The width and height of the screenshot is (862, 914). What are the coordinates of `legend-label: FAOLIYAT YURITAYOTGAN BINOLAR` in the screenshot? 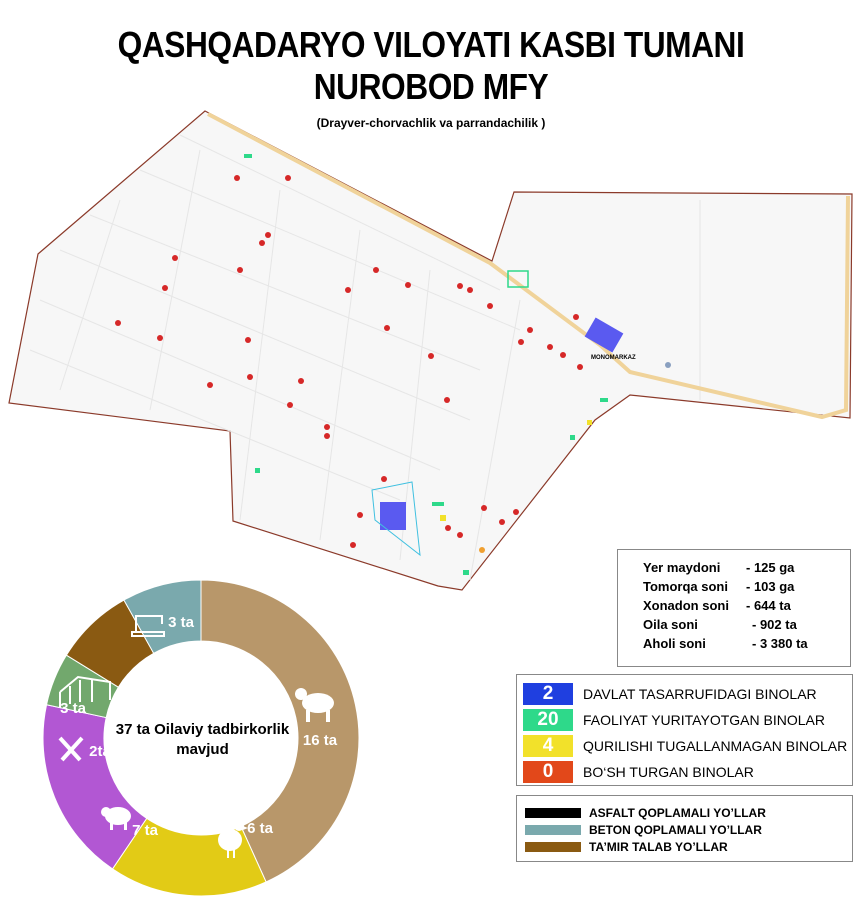 It's located at (704, 720).